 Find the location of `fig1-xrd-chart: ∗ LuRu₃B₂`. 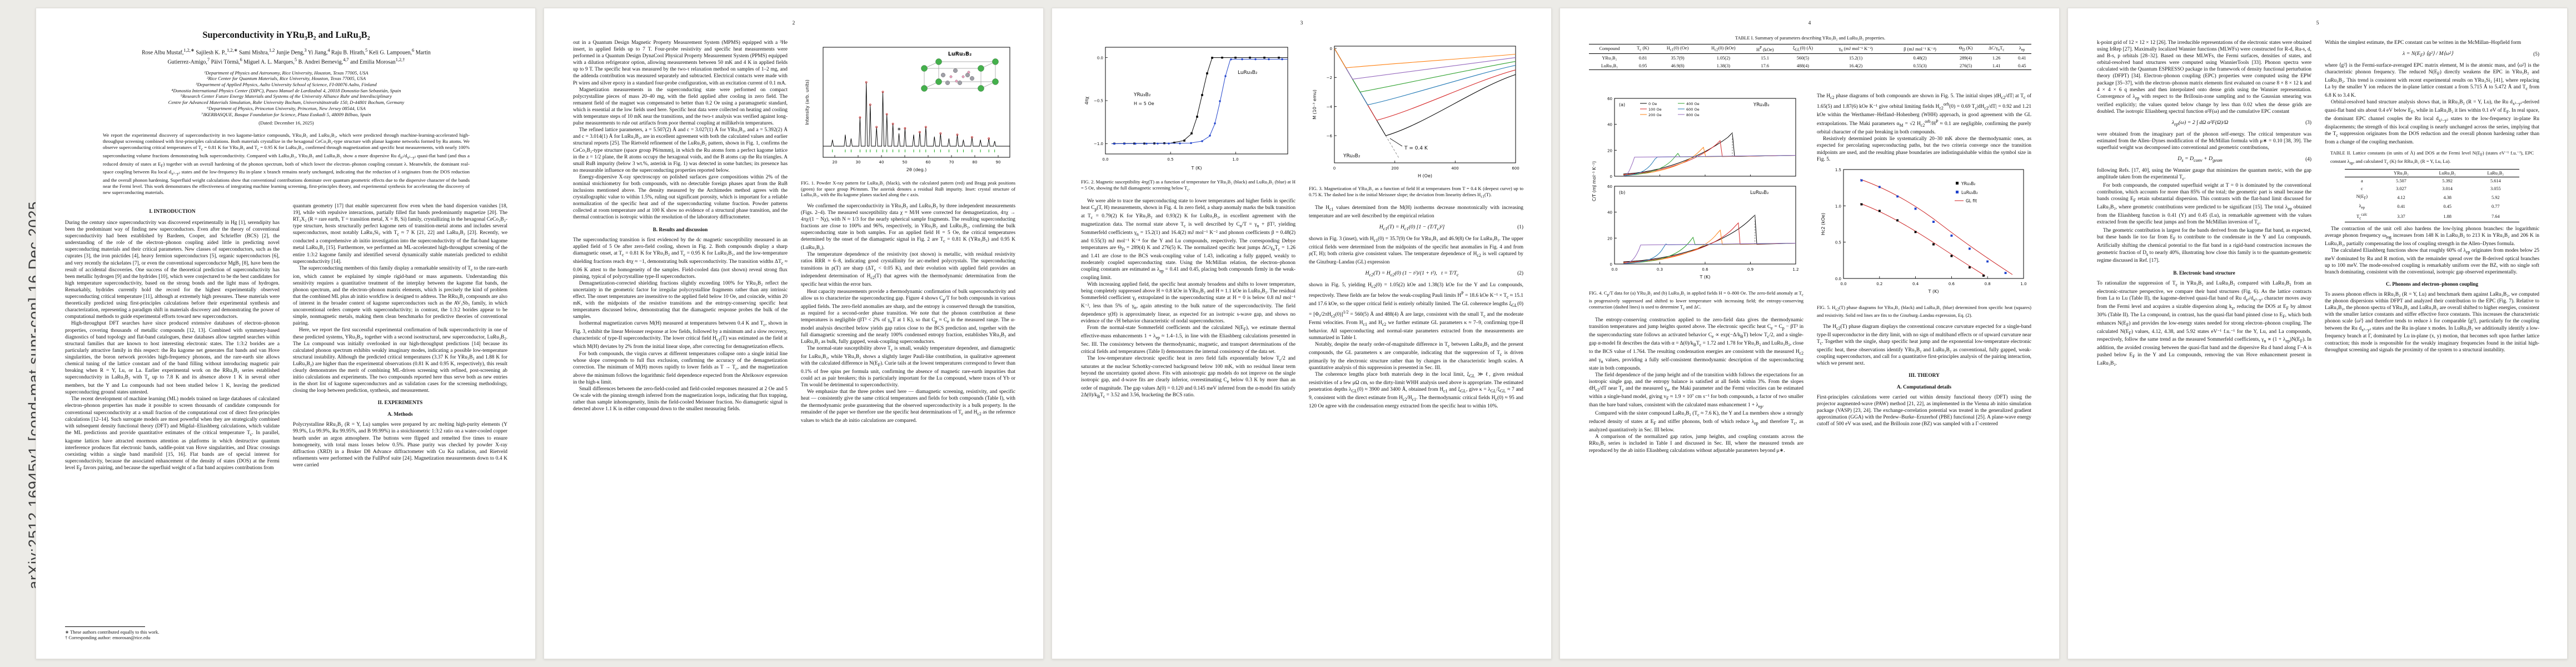

fig1-xrd-chart: ∗ LuRu₃B₂ is located at coordinates (907, 109).